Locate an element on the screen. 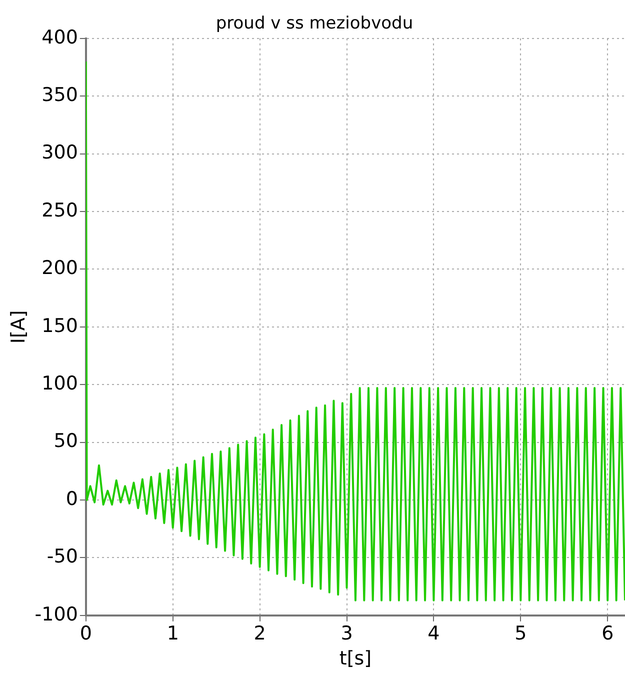  x-tick-label: 5 is located at coordinates (520, 633).